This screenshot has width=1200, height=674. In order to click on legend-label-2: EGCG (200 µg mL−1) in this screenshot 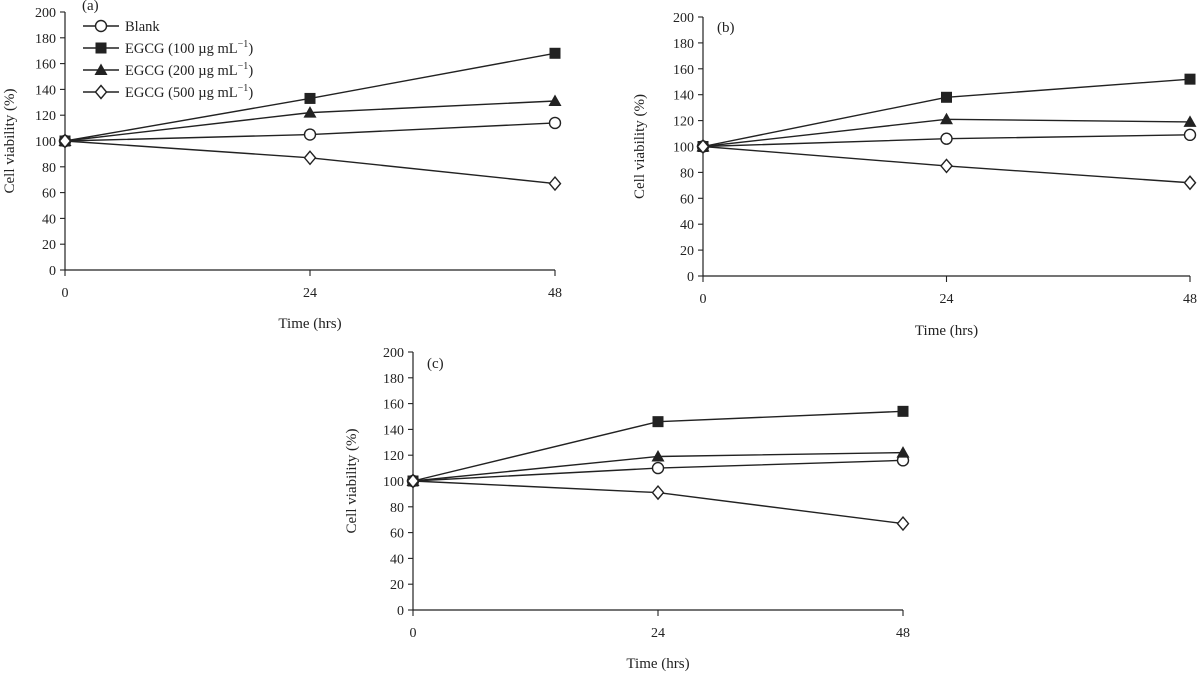, I will do `click(189, 70)`.